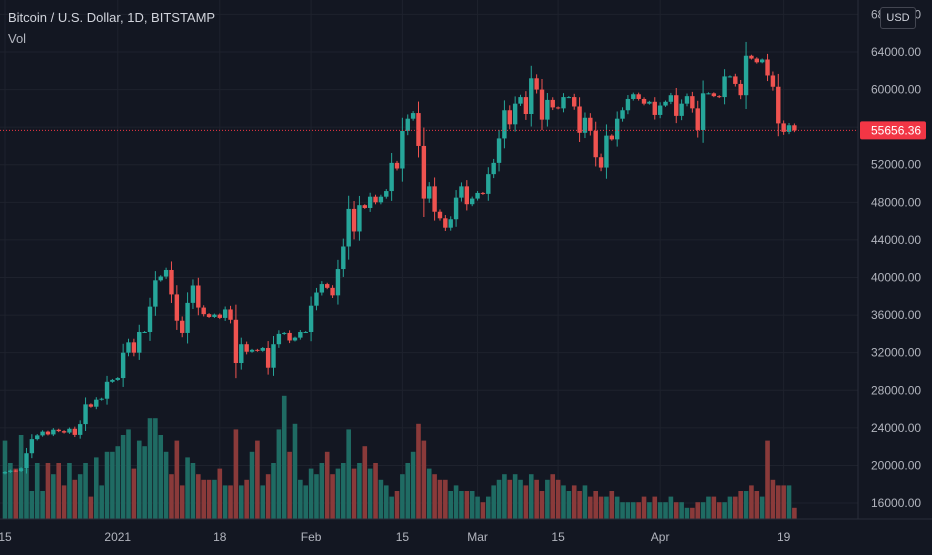 The height and width of the screenshot is (555, 932). What do you see at coordinates (117, 537) in the screenshot?
I see `x-tick-label: 2021` at bounding box center [117, 537].